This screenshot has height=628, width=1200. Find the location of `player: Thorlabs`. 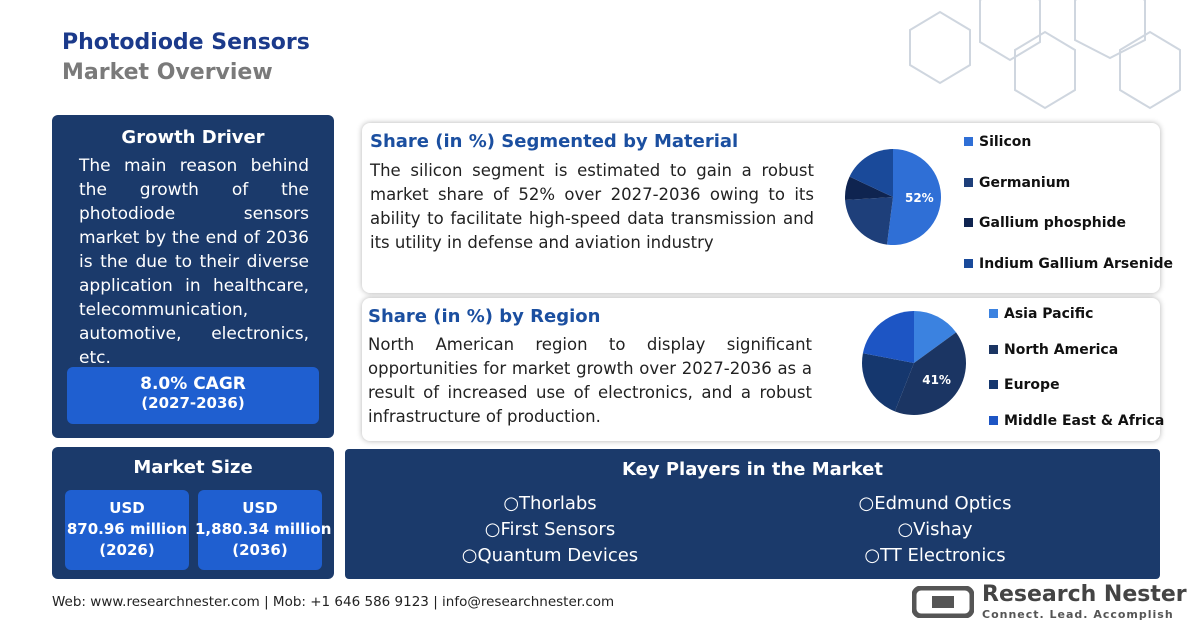

player: Thorlabs is located at coordinates (550, 503).